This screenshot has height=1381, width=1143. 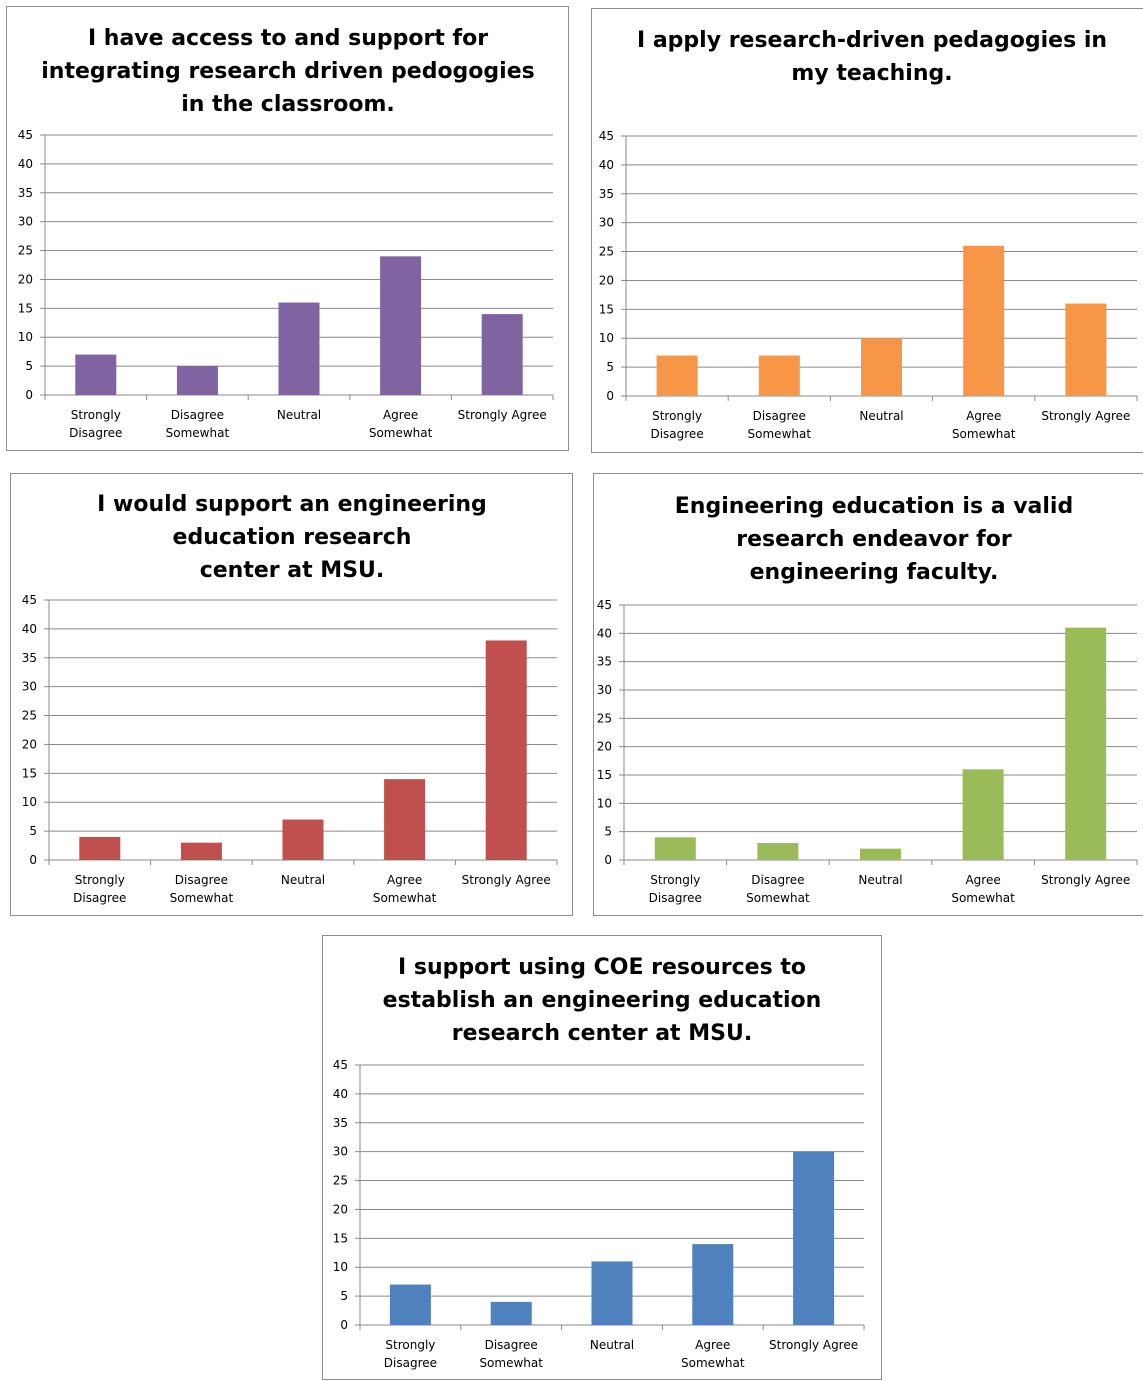 What do you see at coordinates (288, 104) in the screenshot?
I see `chart-title-line: in the classroom.` at bounding box center [288, 104].